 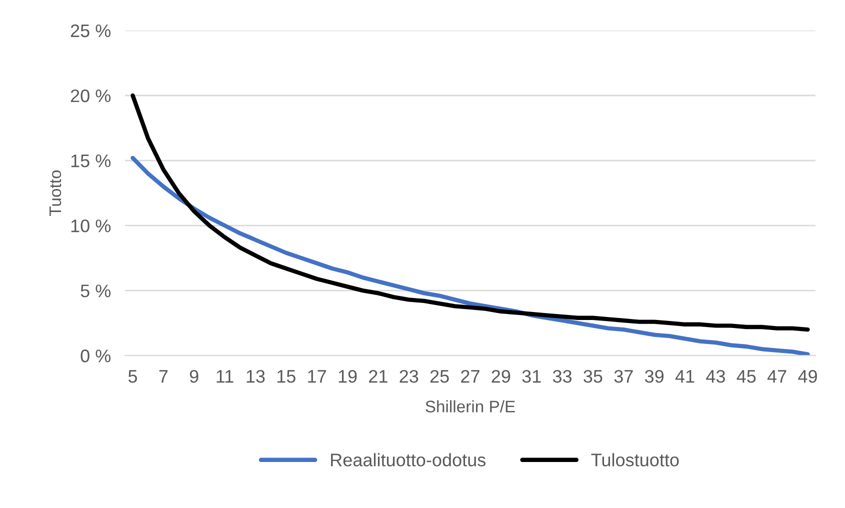 What do you see at coordinates (378, 376) in the screenshot?
I see `x-tick-label: 21` at bounding box center [378, 376].